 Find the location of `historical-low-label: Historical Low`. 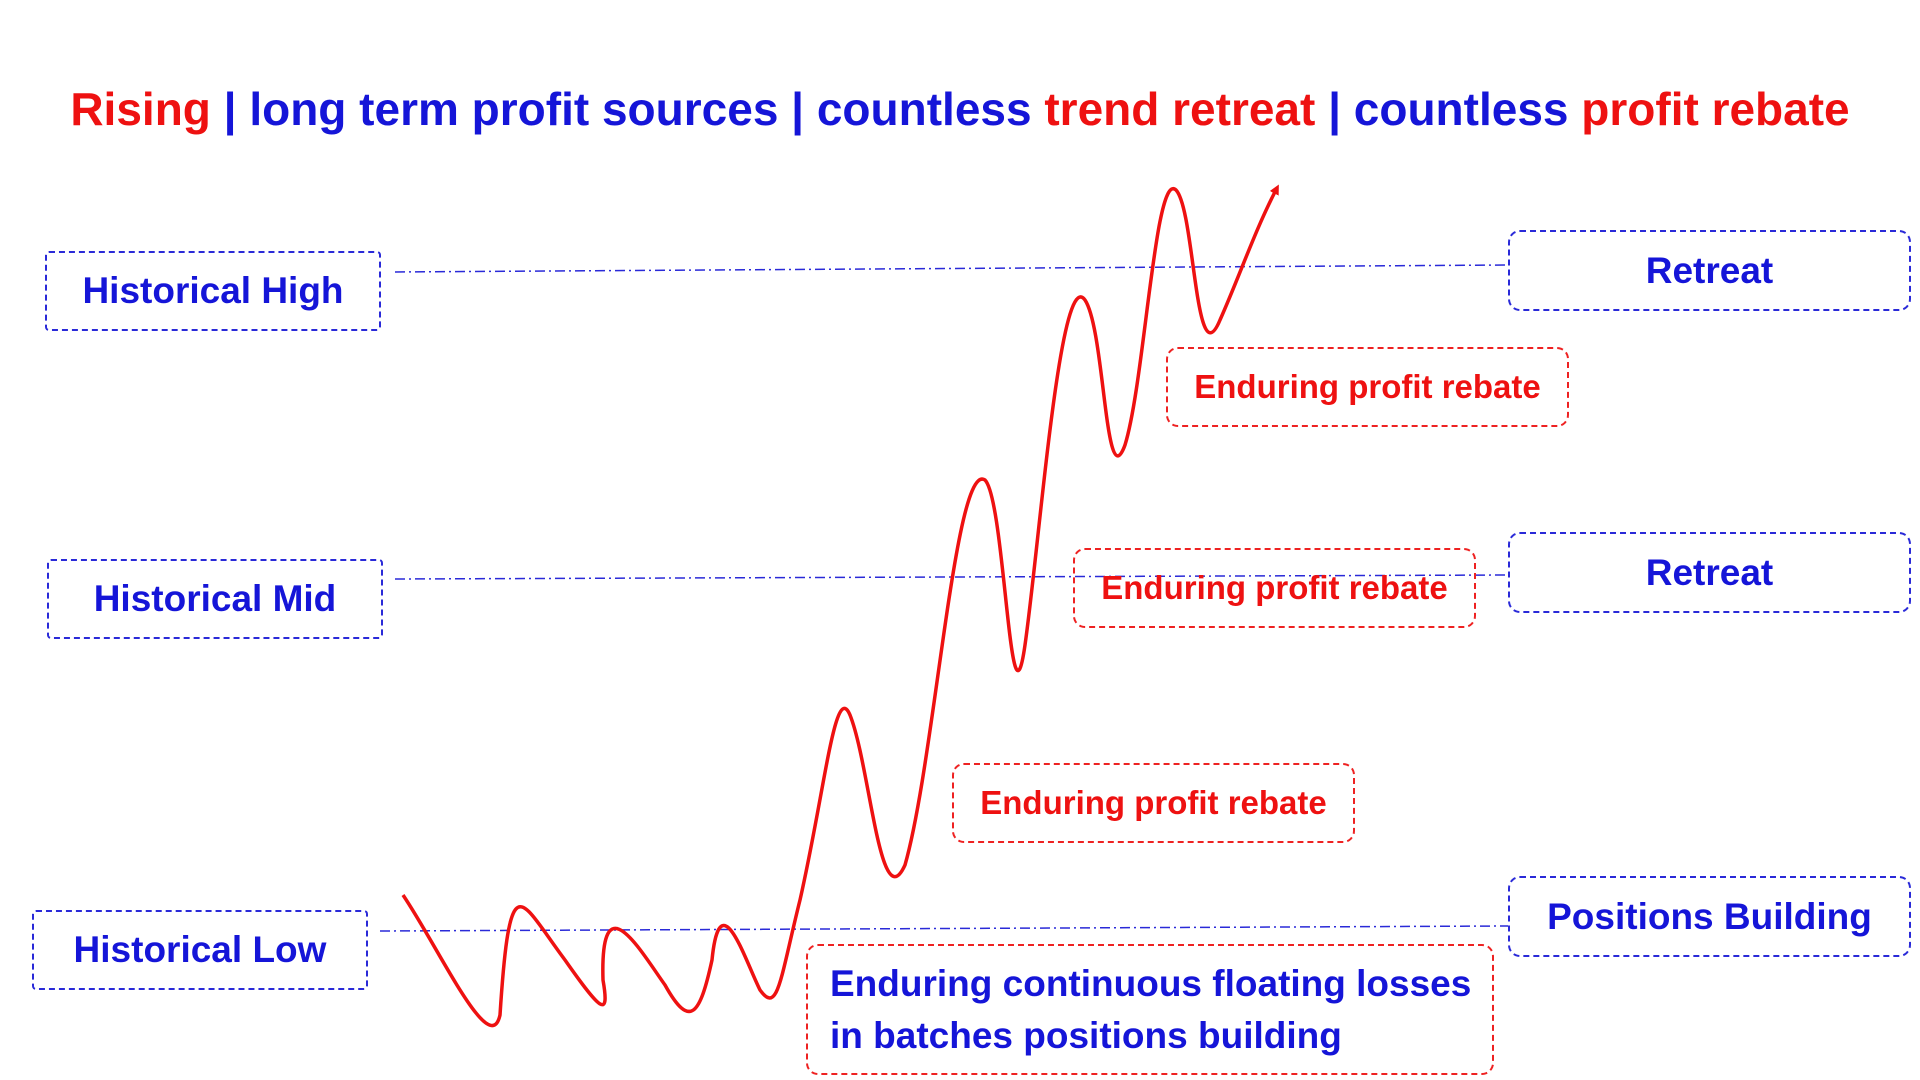

historical-low-label: Historical Low is located at coordinates (200, 950).